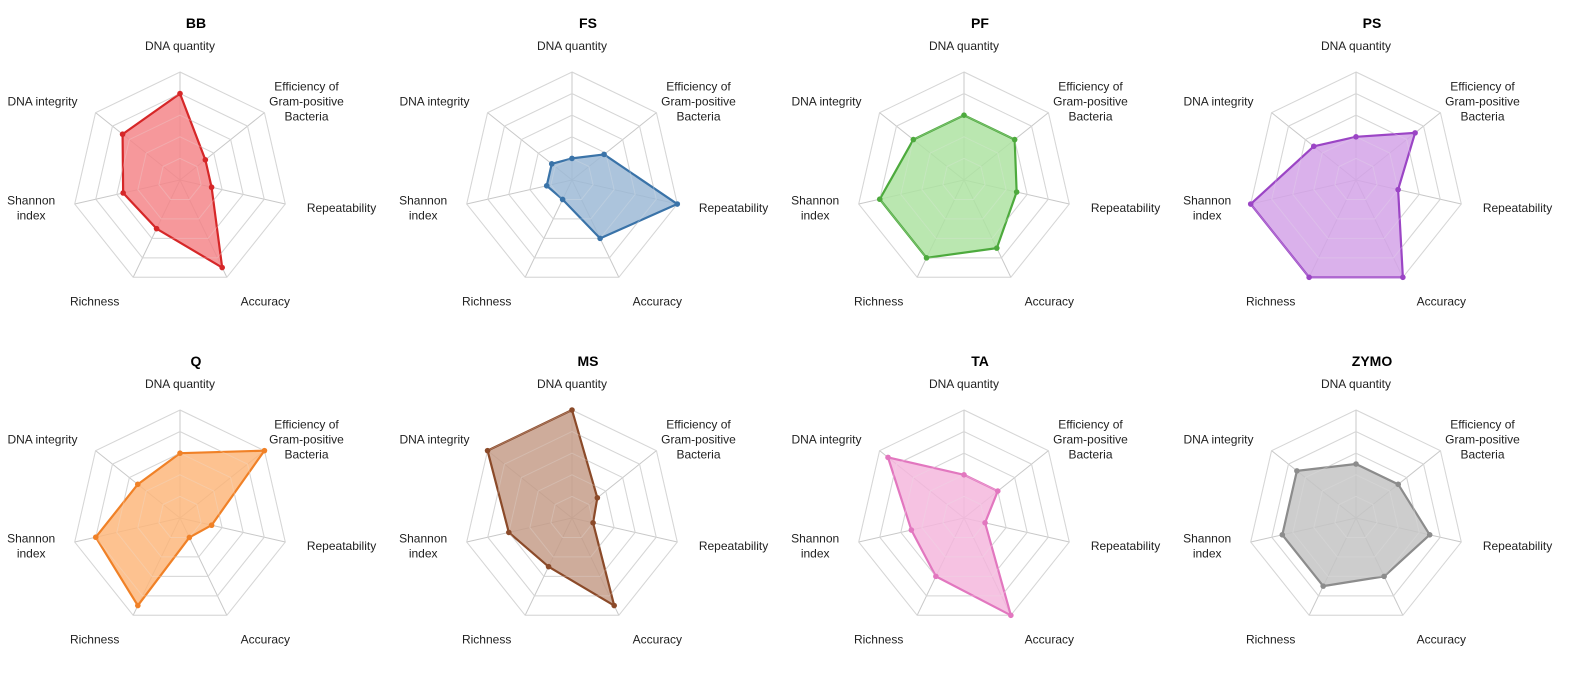 Image resolution: width=1569 pixels, height=677 pixels. Describe the element at coordinates (980, 23) in the screenshot. I see `chart-title: PF` at that location.